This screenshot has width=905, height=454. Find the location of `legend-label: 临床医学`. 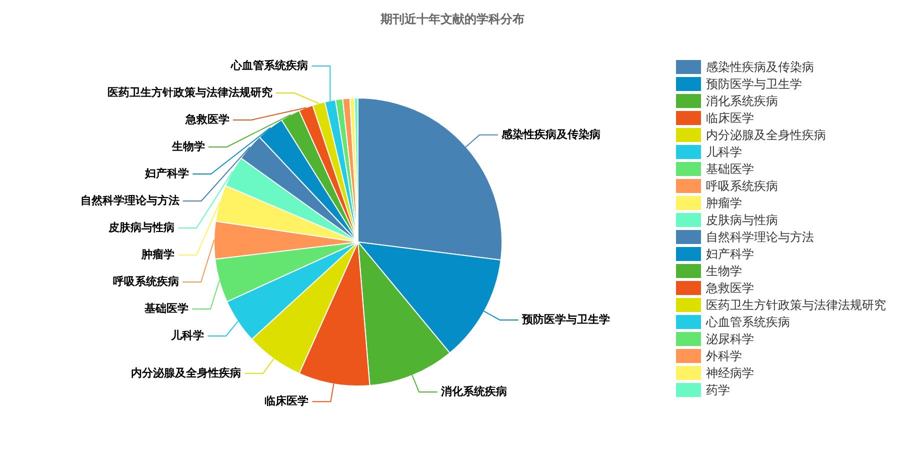

legend-label: 临床医学 is located at coordinates (730, 118).